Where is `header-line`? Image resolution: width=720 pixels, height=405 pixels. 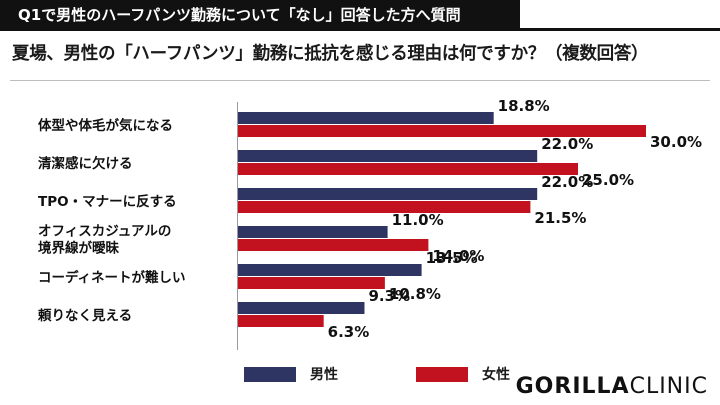
header-line is located at coordinates (360, 29).